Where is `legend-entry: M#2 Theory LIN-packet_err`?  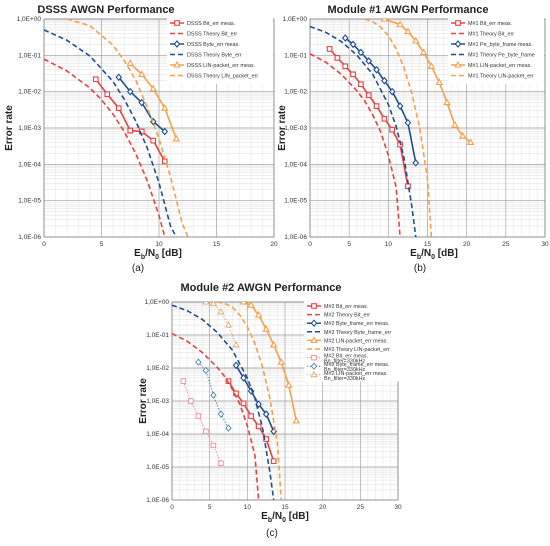 legend-entry: M#2 Theory LIN-packet_err is located at coordinates (357, 350).